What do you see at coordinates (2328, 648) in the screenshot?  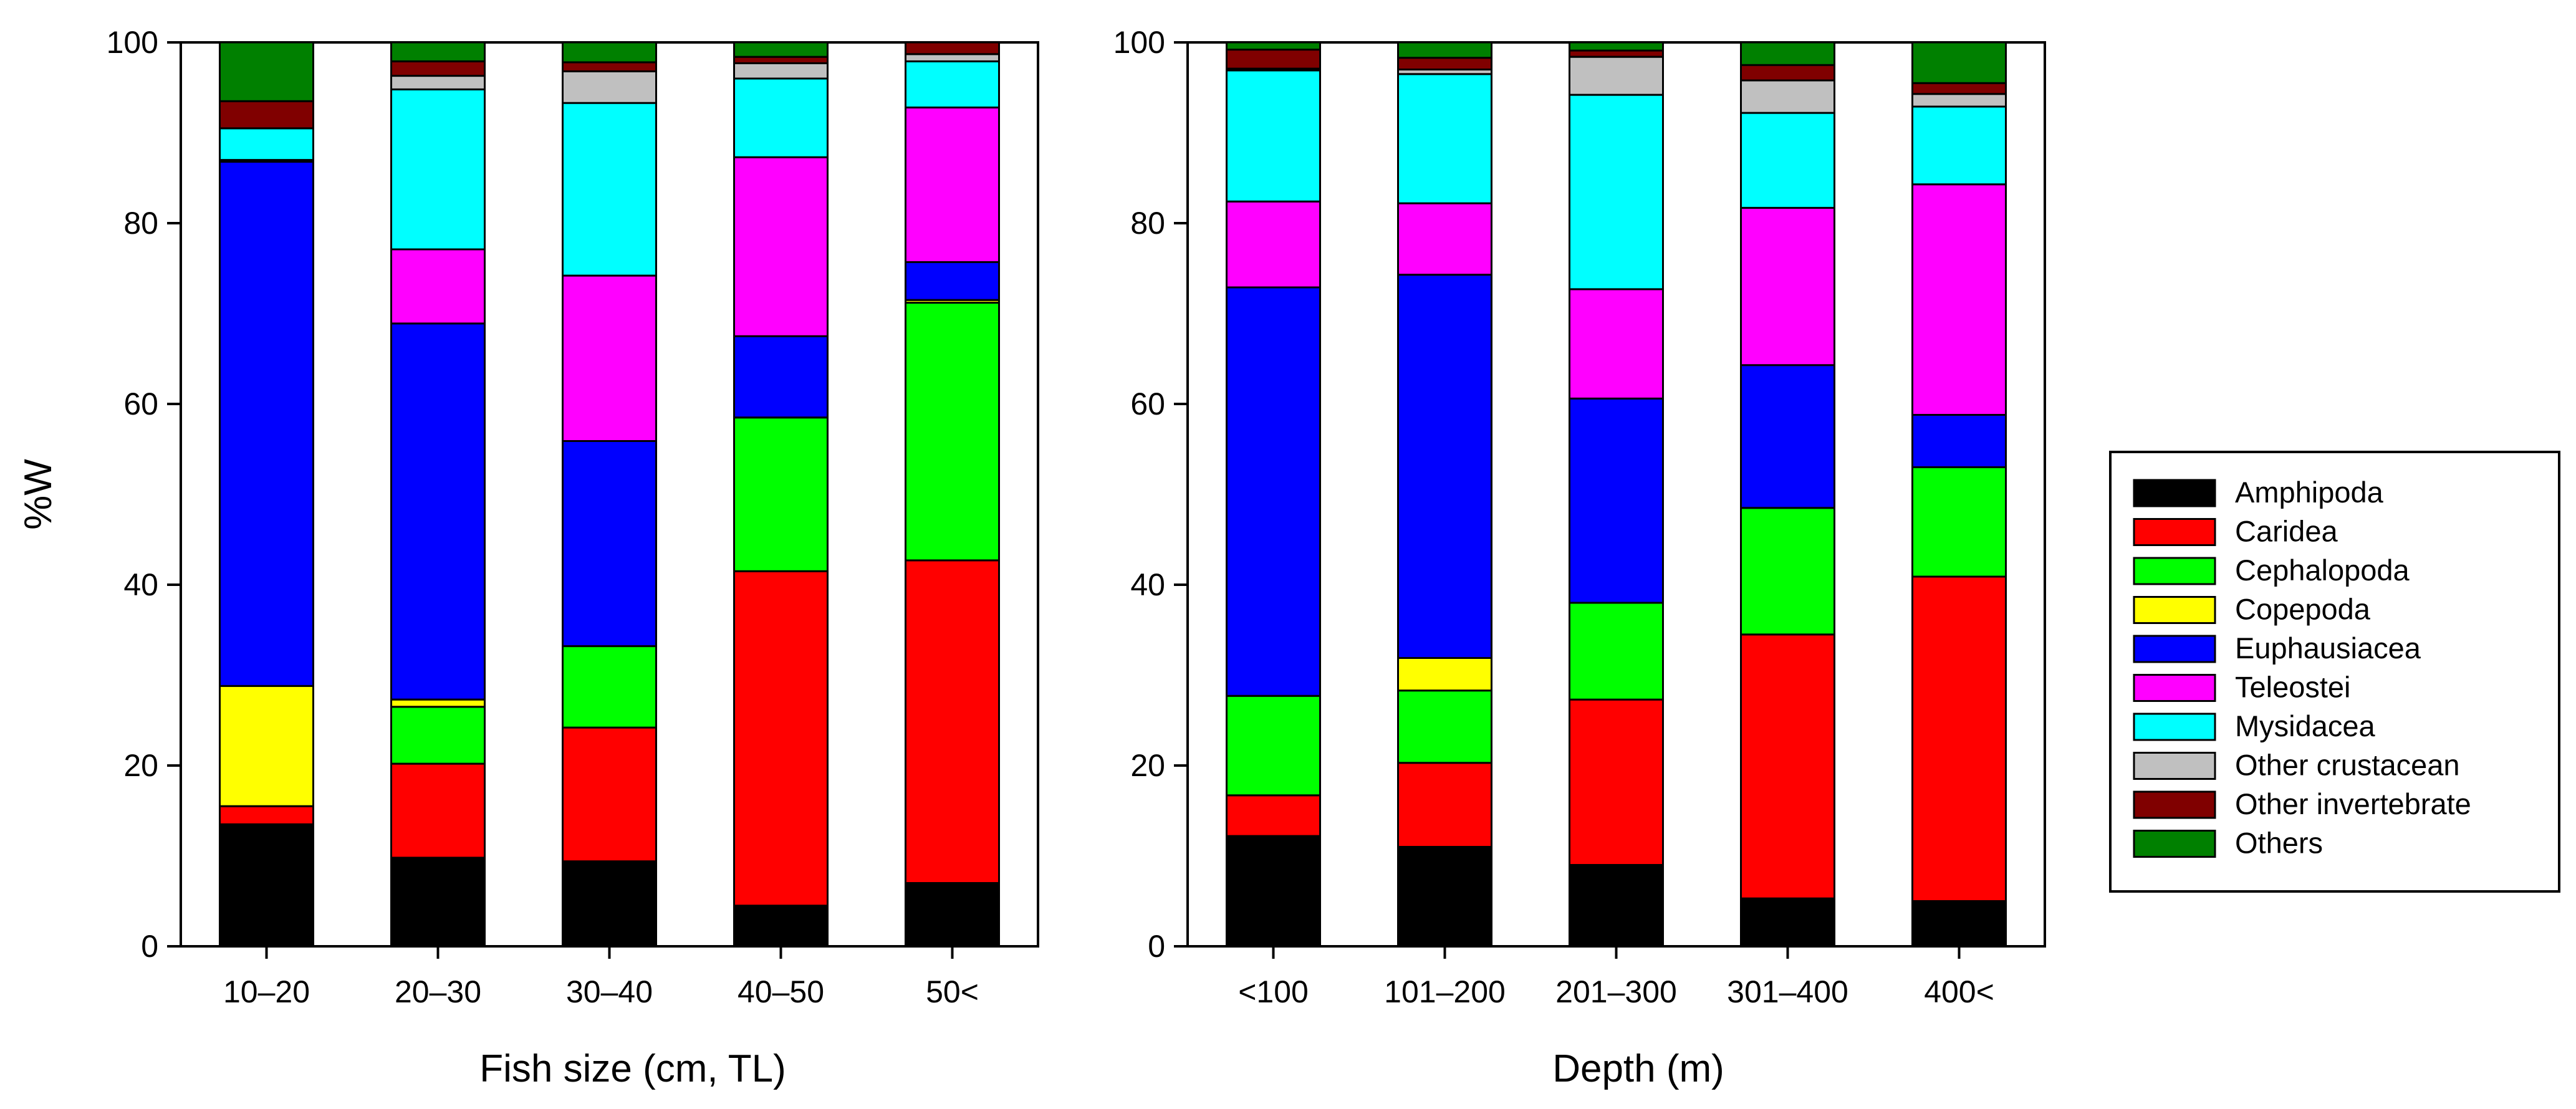 I see `legend-label-euphausiacea: Euphausiacea` at bounding box center [2328, 648].